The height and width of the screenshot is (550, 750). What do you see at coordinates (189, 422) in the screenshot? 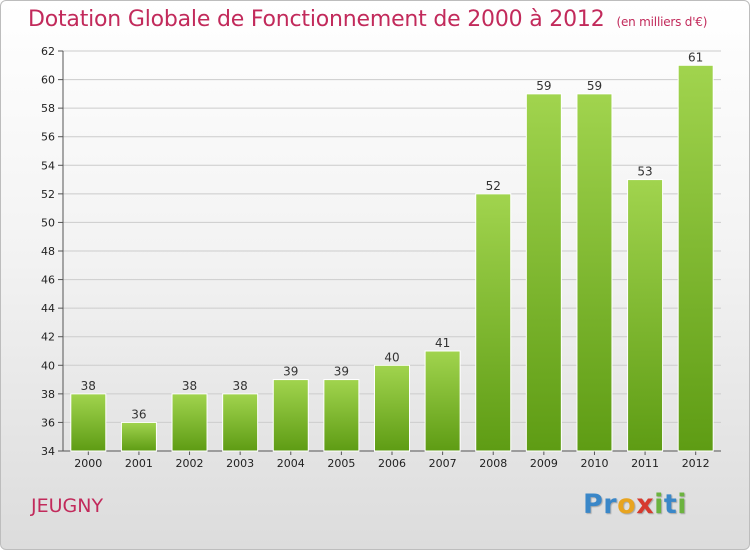
I see `bar-2002` at bounding box center [189, 422].